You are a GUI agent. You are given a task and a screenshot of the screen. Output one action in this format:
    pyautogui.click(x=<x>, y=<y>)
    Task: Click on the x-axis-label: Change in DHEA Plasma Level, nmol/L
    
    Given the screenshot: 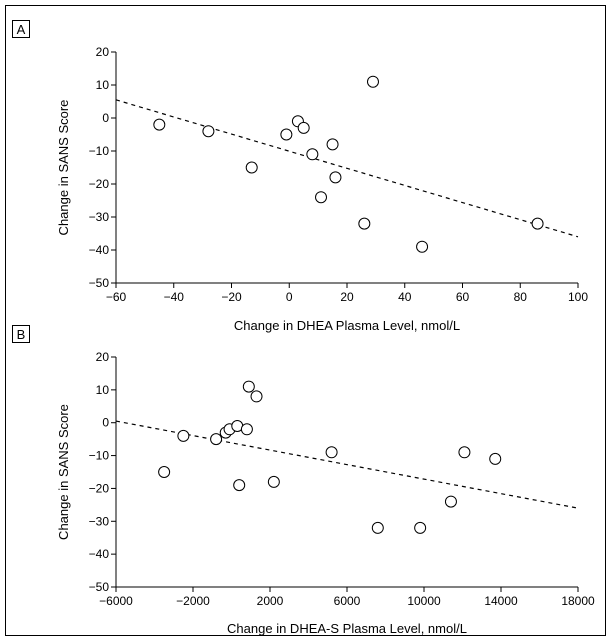 What is the action you would take?
    pyautogui.click(x=347, y=325)
    